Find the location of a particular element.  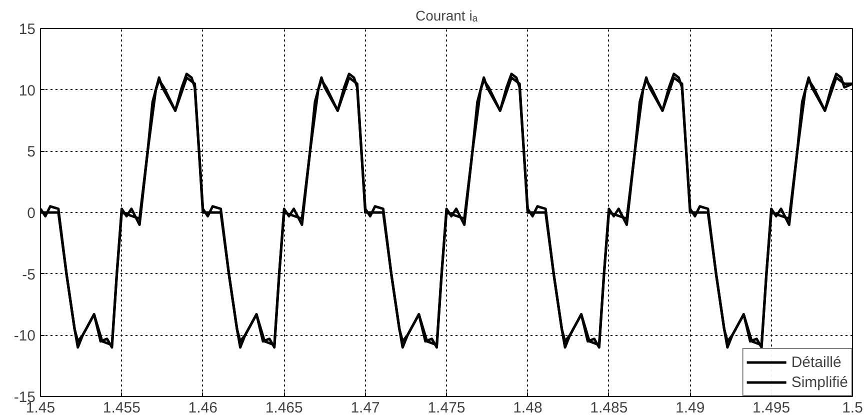

x-tick-label: 1.485 is located at coordinates (609, 407).